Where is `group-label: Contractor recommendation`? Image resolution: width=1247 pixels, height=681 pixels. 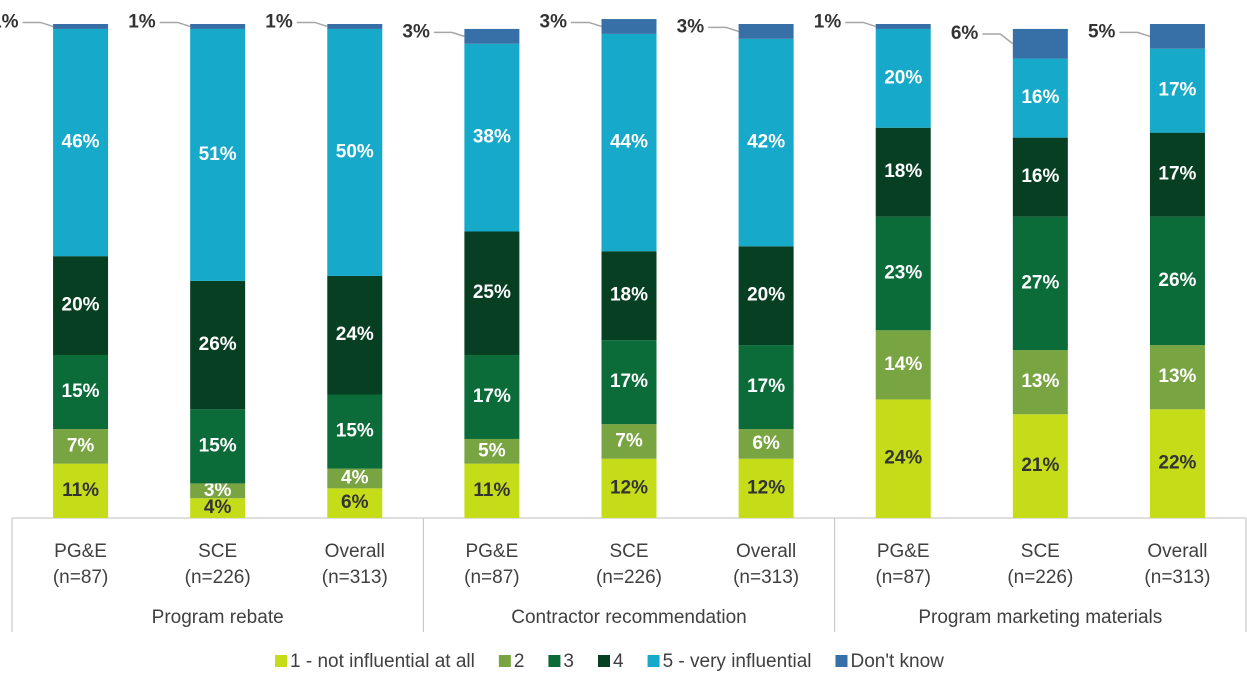
group-label: Contractor recommendation is located at coordinates (629, 617).